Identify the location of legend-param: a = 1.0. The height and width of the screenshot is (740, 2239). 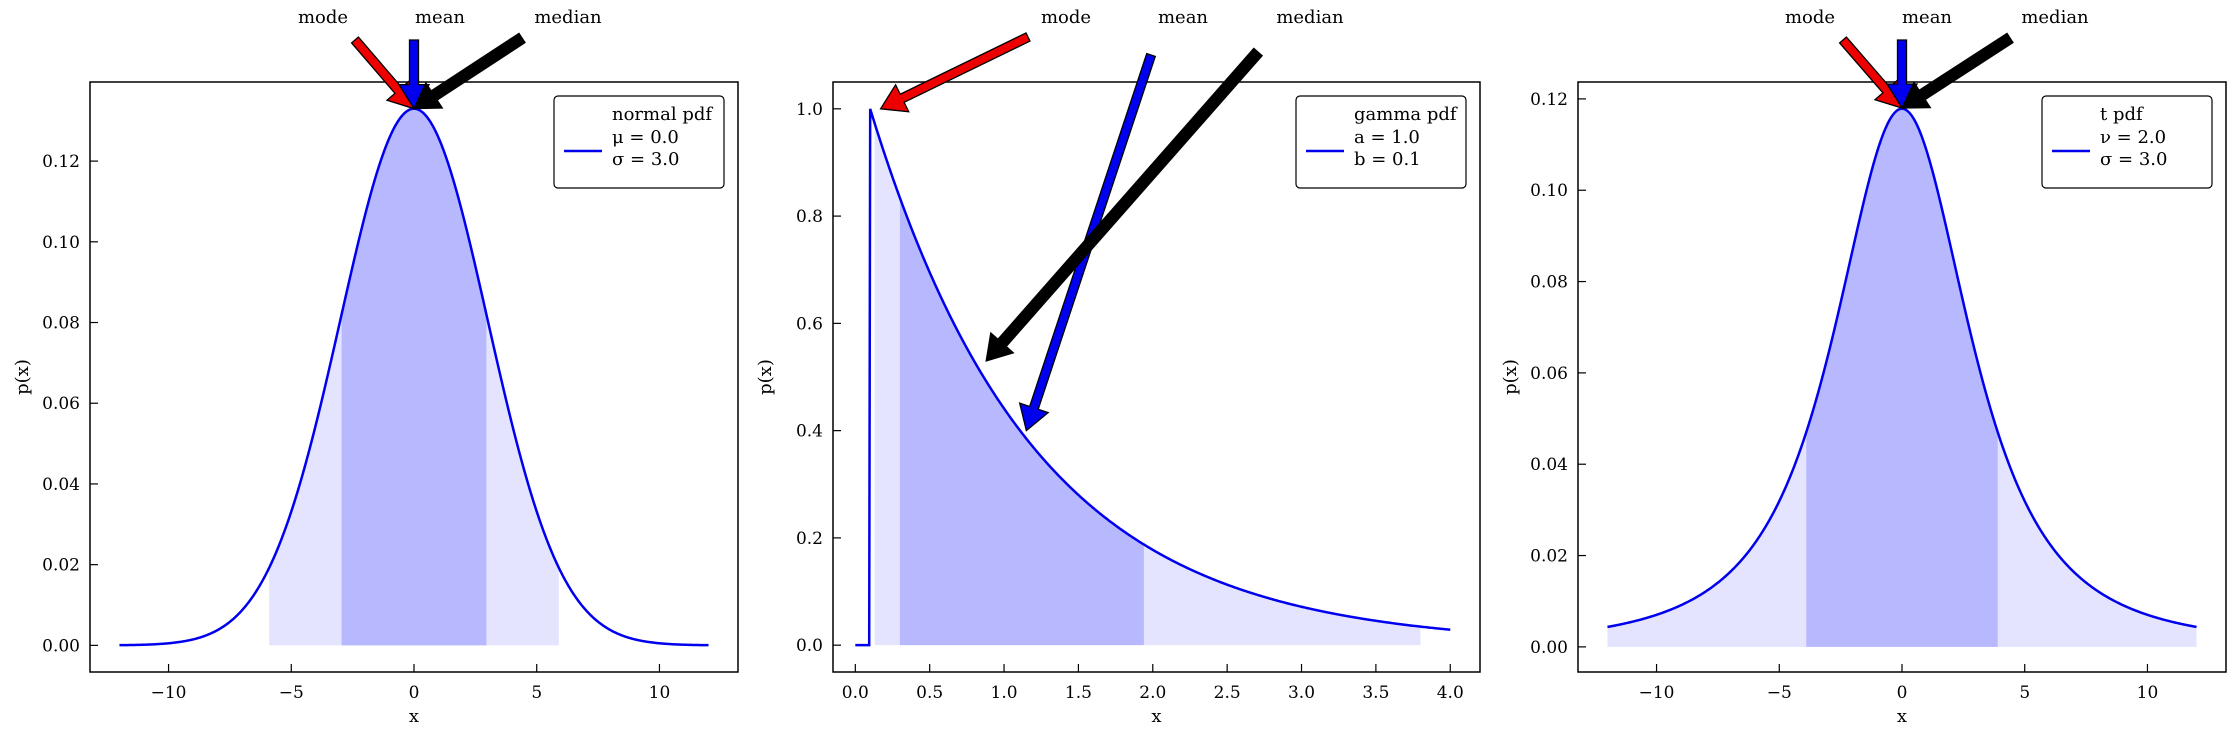
(1387, 137).